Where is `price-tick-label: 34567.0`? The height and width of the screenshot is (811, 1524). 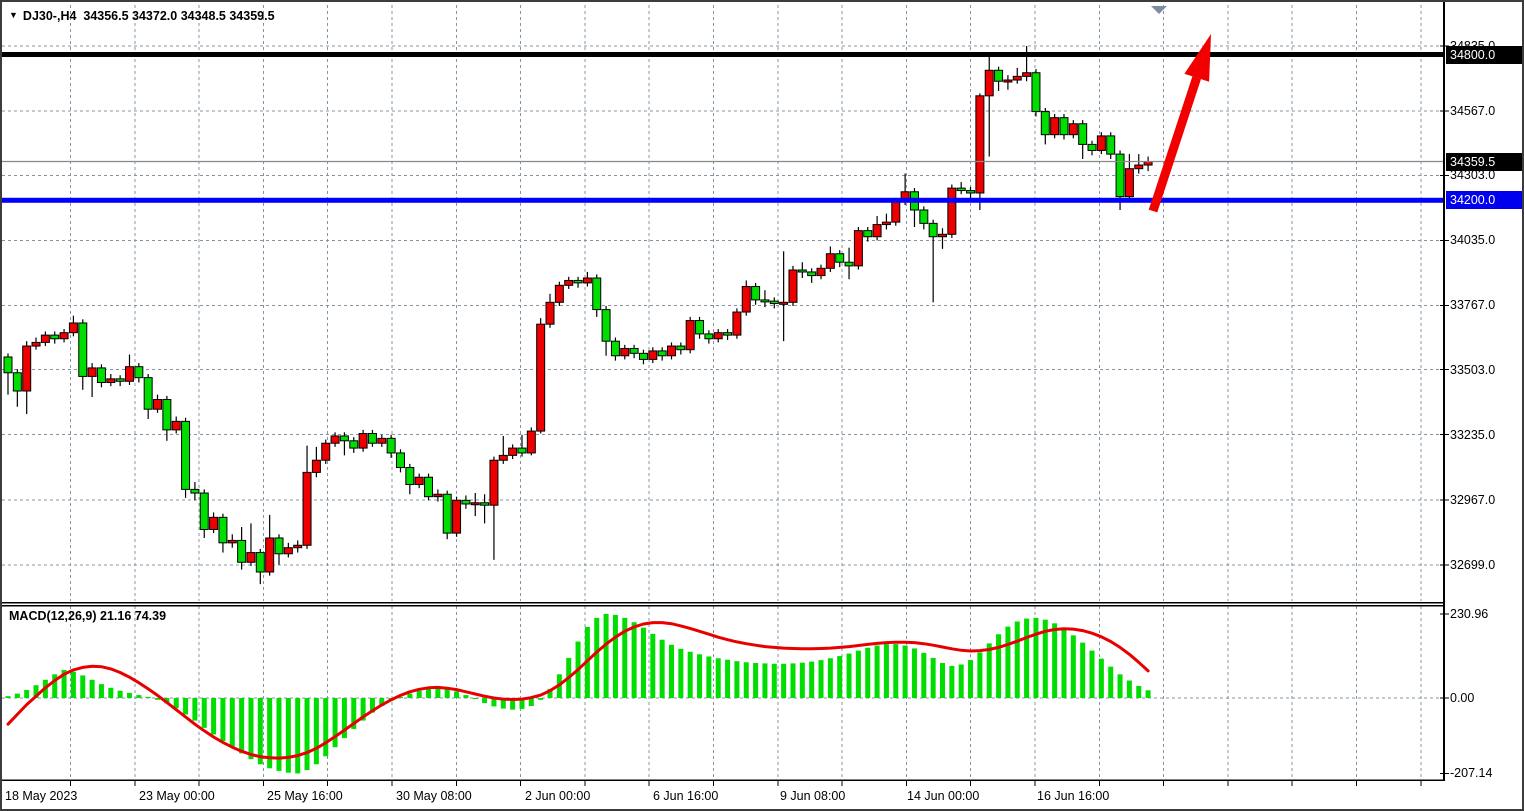 price-tick-label: 34567.0 is located at coordinates (1473, 111).